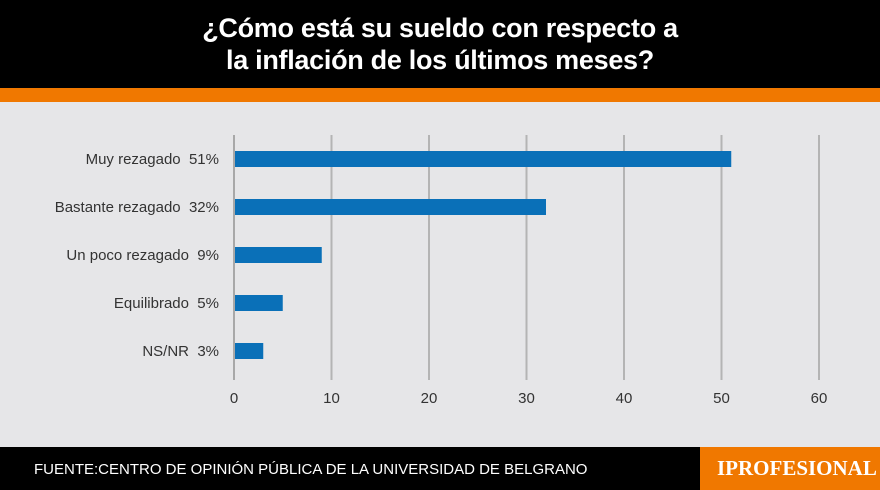  Describe the element at coordinates (137, 207) in the screenshot. I see `category-label: Bastante rezagado 32%` at that location.